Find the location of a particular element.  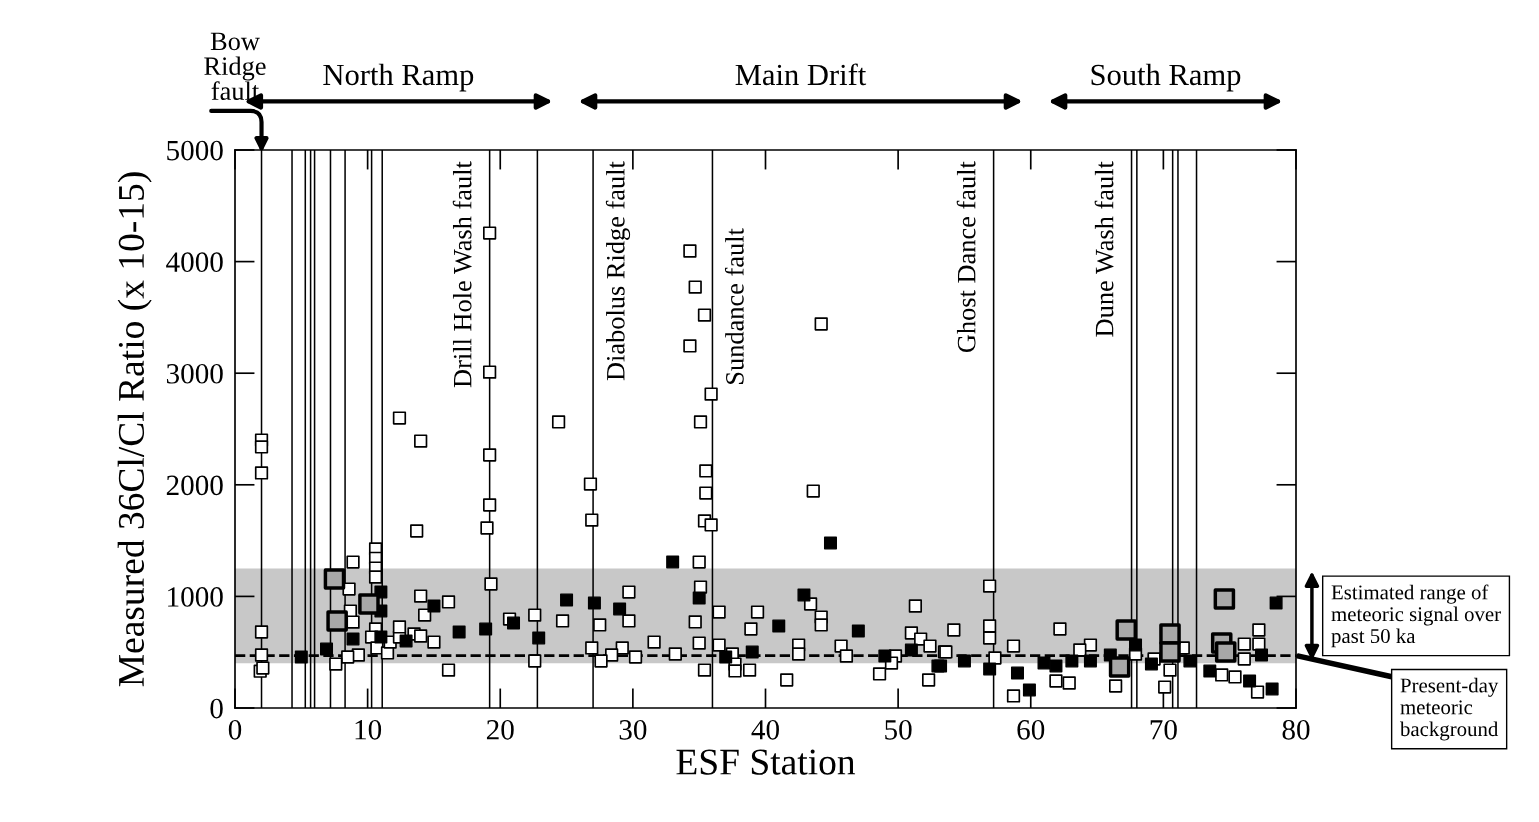

y-tick-label: 2000 is located at coordinates (194, 485).